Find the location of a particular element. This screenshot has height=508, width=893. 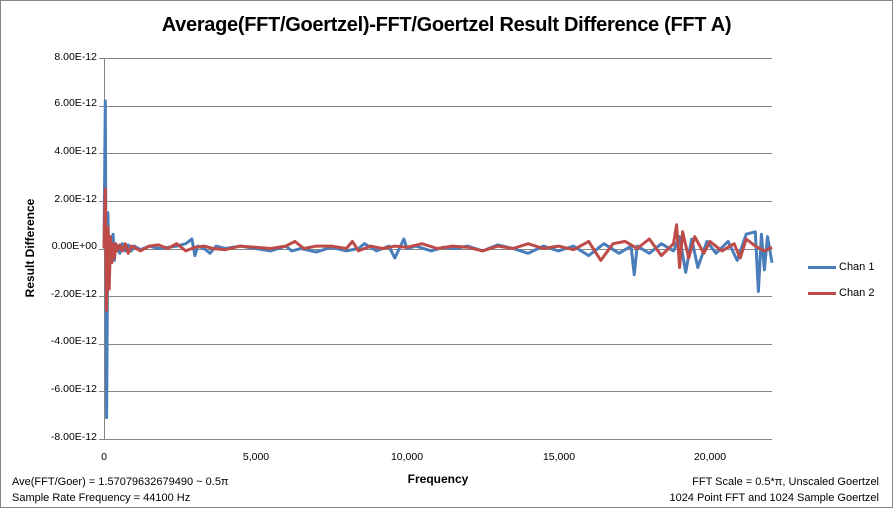

x-tick-4: 20,000 is located at coordinates (710, 457).